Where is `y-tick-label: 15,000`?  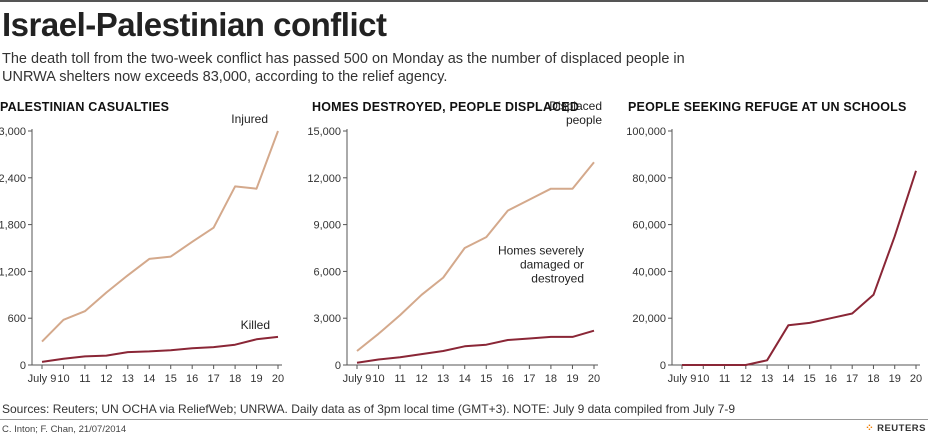
y-tick-label: 15,000 is located at coordinates (324, 132).